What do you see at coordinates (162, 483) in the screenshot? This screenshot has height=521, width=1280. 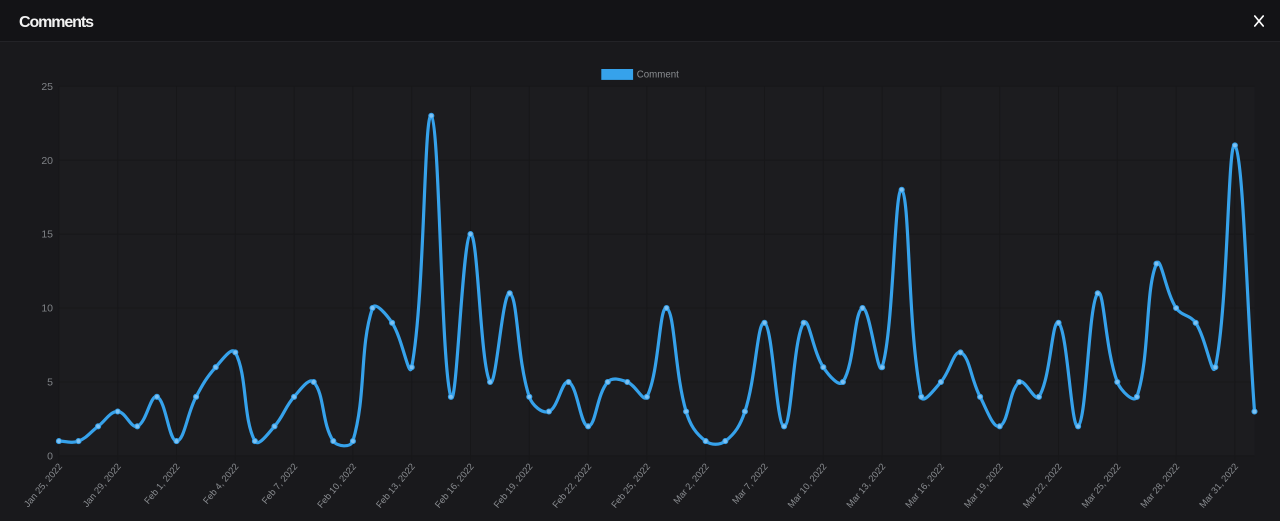 I see `svg-text: Feb 1, 2022` at bounding box center [162, 483].